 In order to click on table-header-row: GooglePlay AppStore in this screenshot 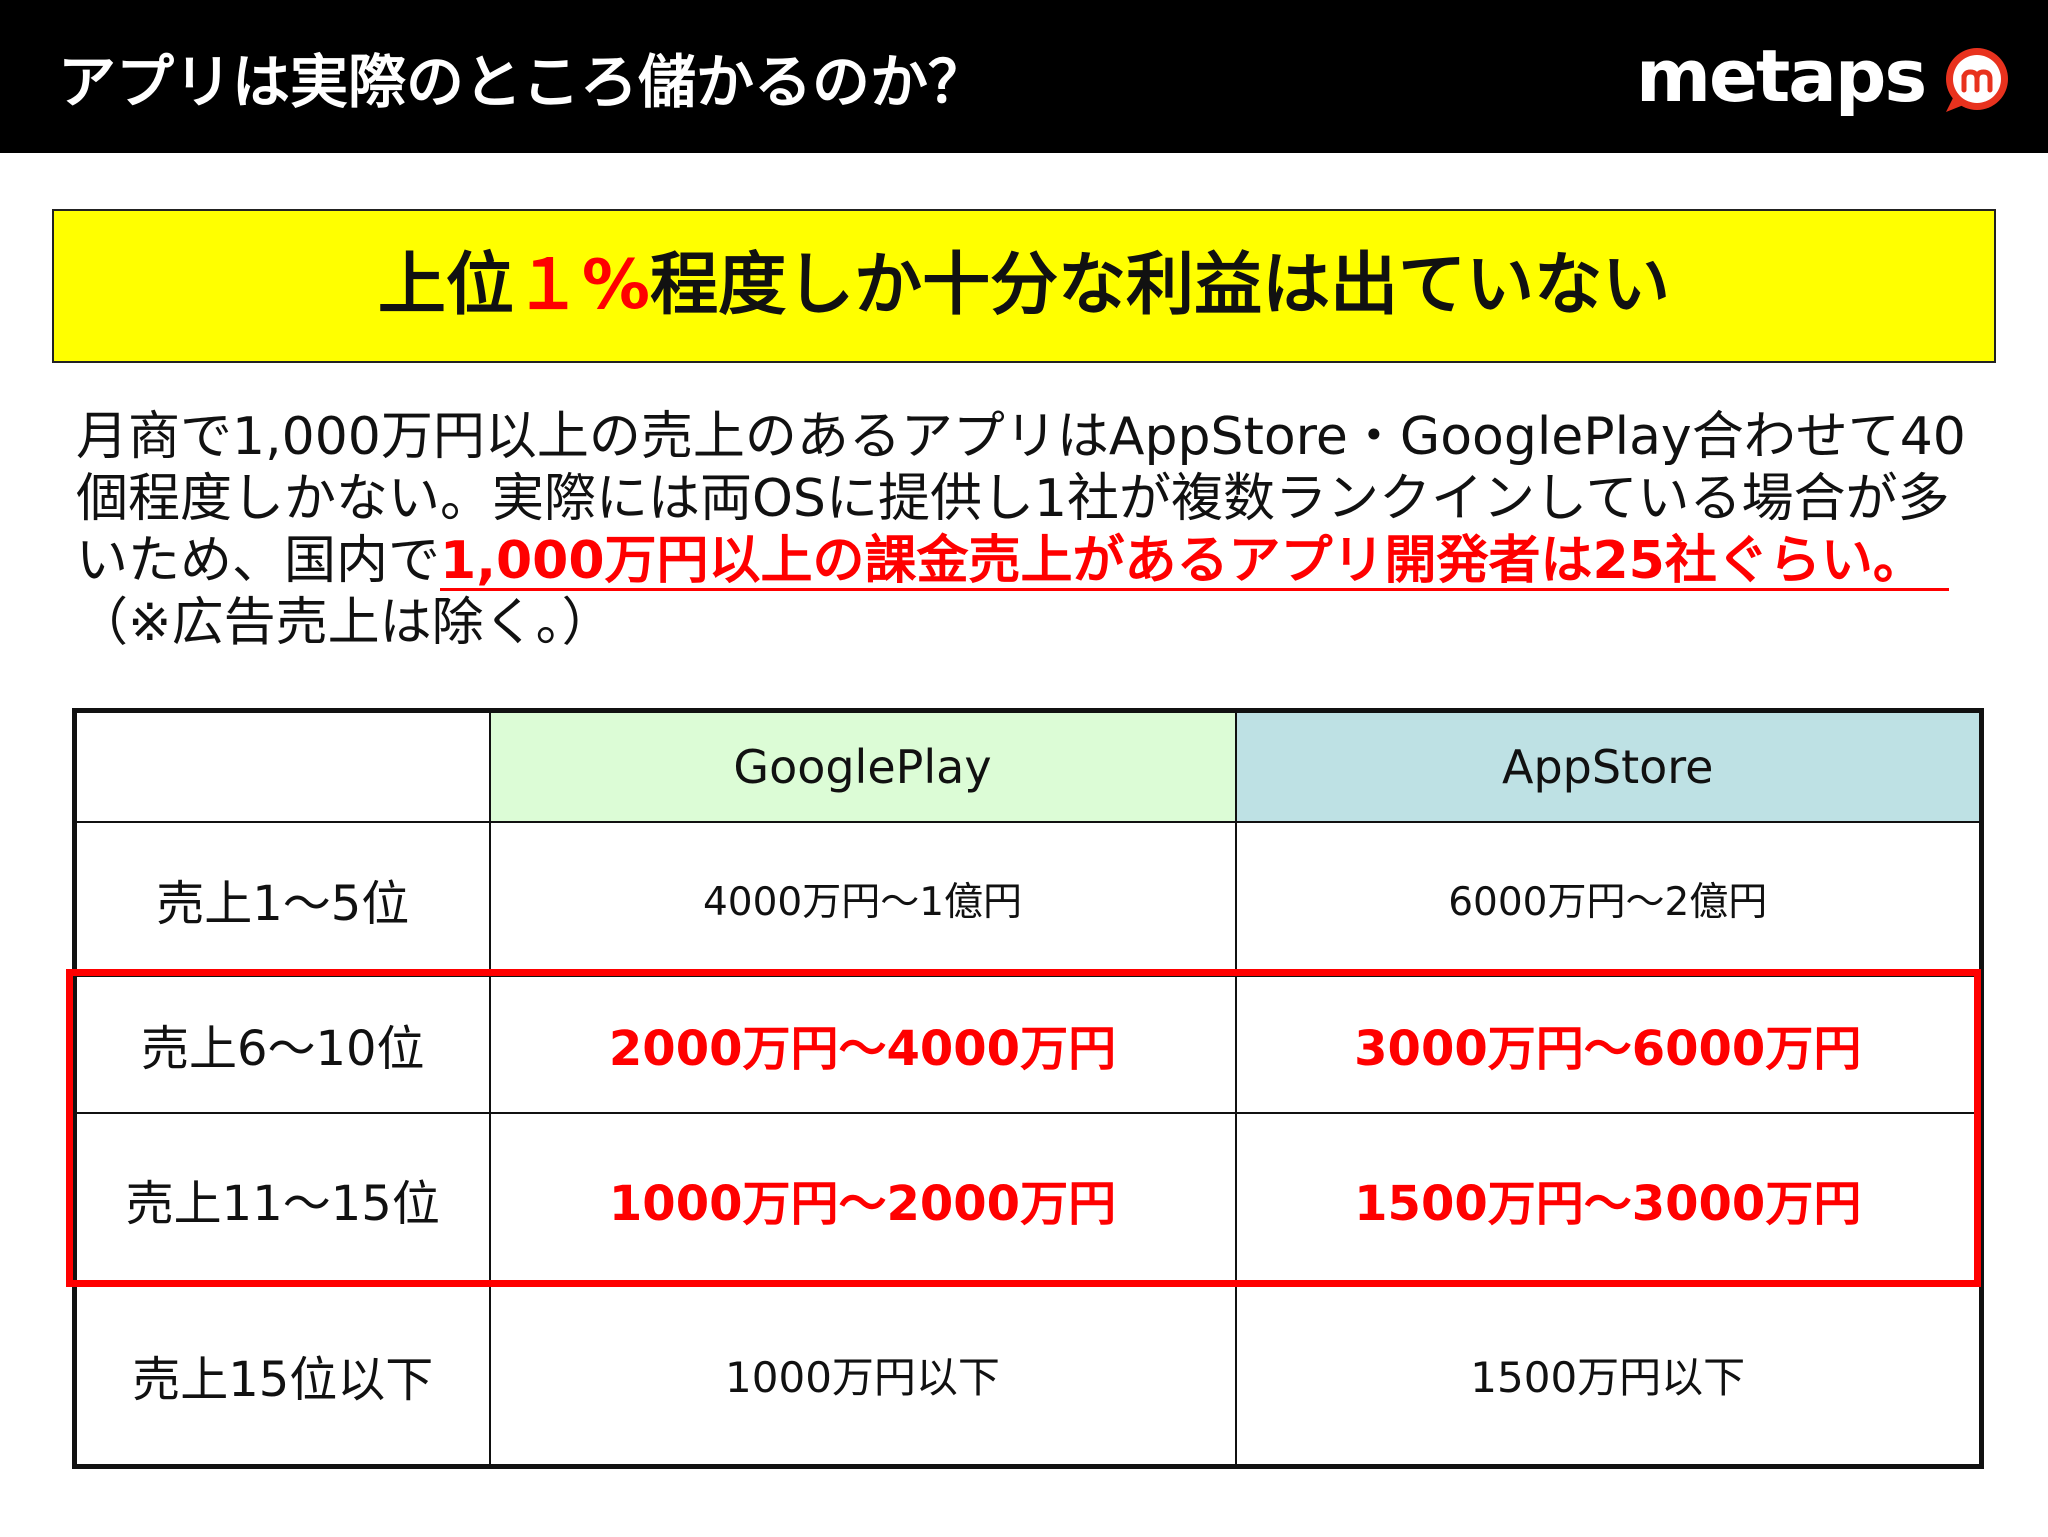, I will do `click(1028, 766)`.